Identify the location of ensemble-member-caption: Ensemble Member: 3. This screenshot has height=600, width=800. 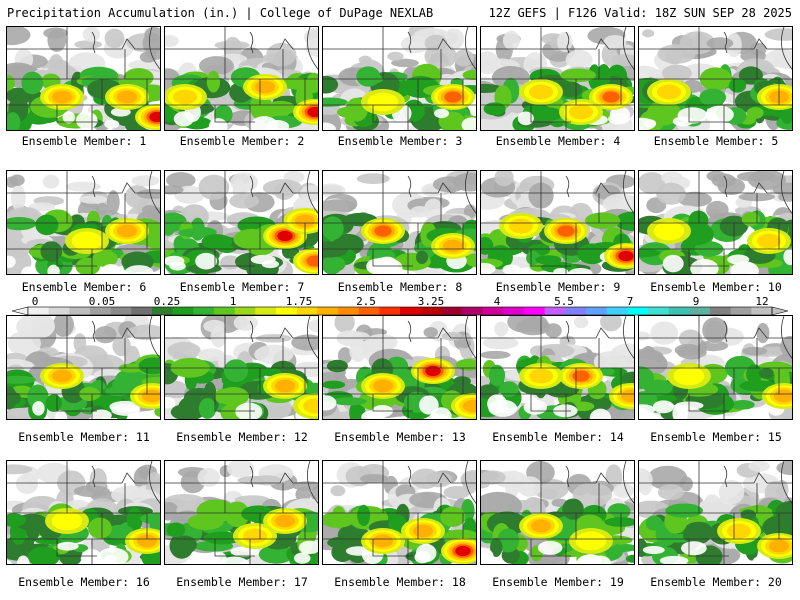
(400, 141).